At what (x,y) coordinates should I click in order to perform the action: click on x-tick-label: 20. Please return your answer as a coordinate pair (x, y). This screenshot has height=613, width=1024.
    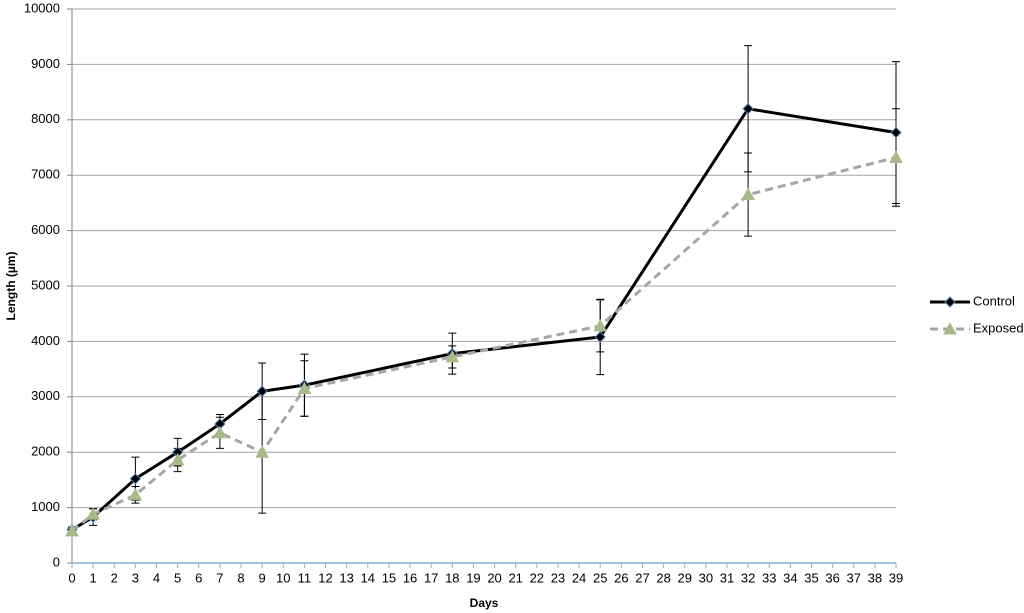
    Looking at the image, I should click on (494, 577).